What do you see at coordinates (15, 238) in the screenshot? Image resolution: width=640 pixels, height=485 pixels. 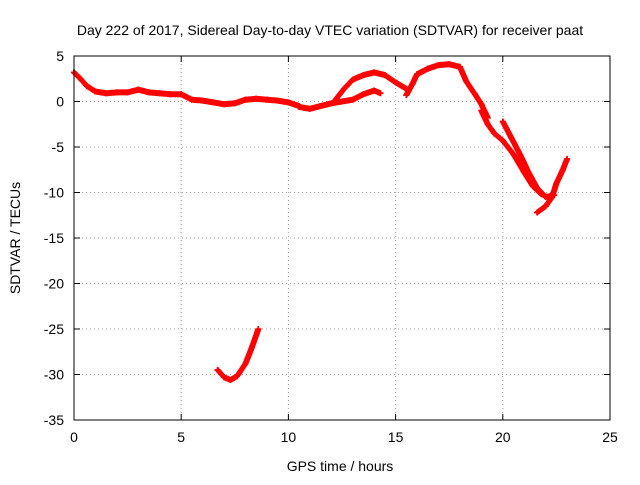 I see `y-axis-label: SDTVAR / TECUs` at bounding box center [15, 238].